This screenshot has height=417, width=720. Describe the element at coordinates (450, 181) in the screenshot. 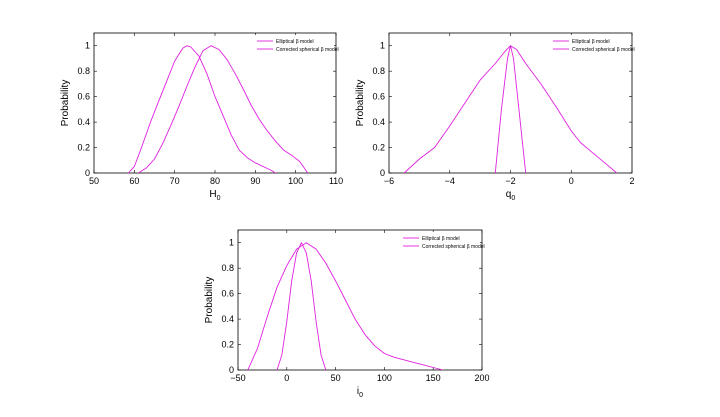

I see `x-tick-label: −4` at that location.